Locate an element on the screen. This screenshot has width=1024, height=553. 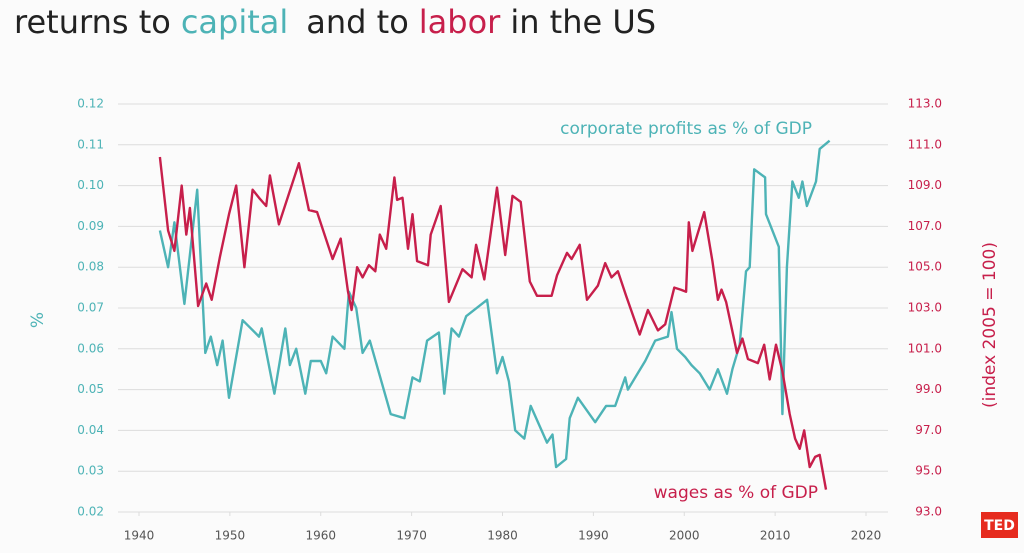
x-tick-label: 1990 is located at coordinates (593, 536).